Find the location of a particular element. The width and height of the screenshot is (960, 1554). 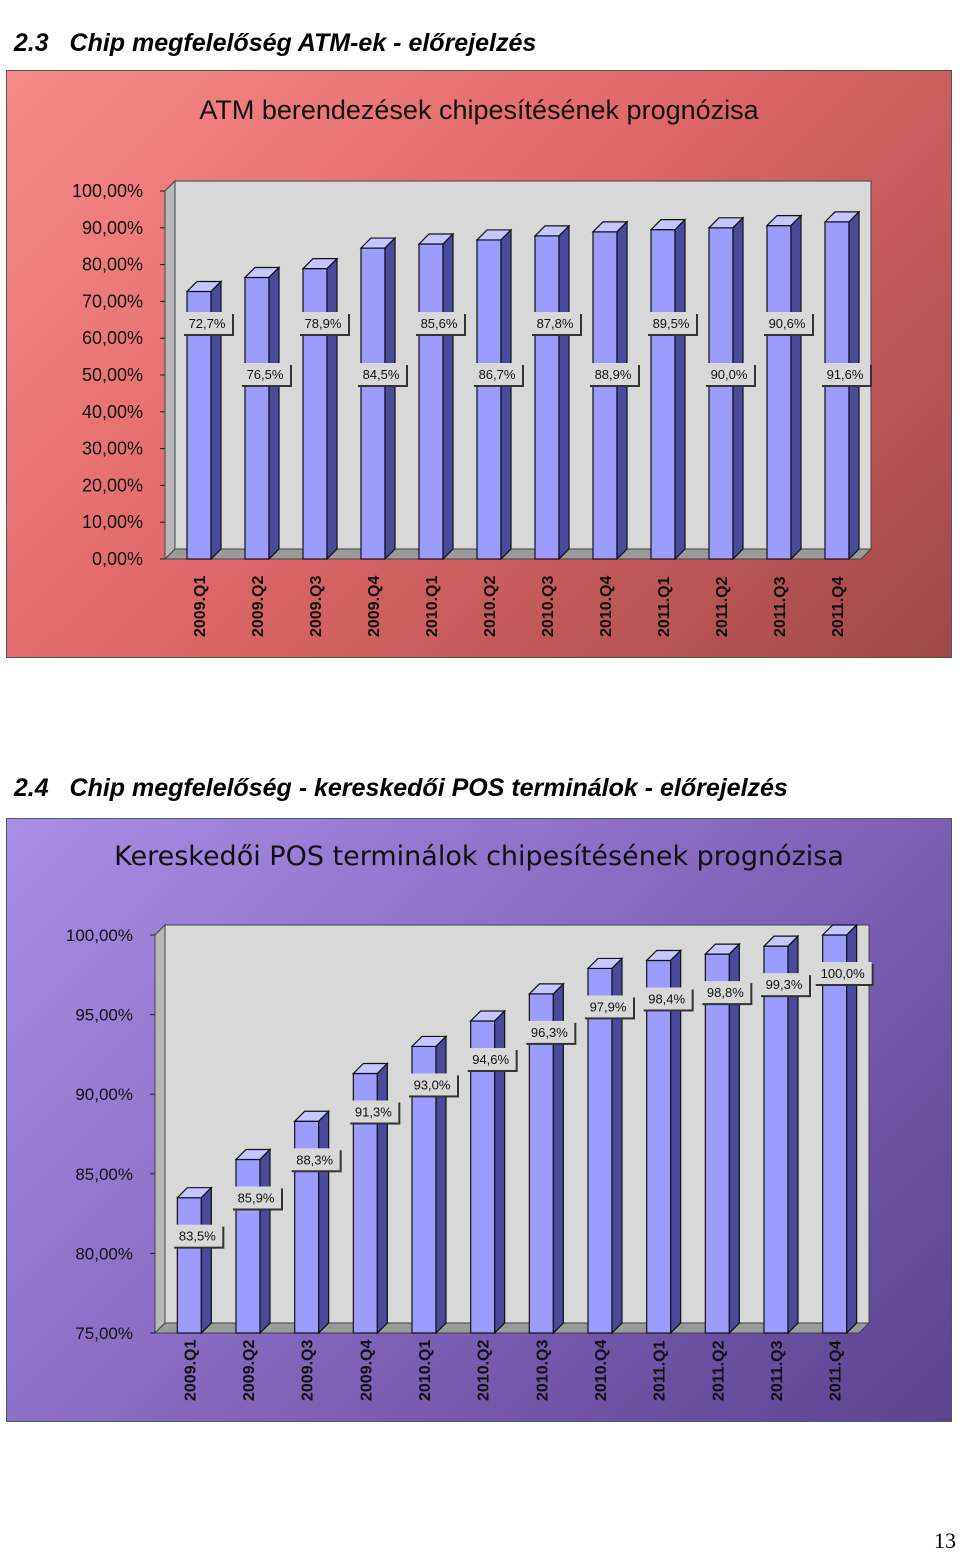

x-tick-label: 2011.Q4 is located at coordinates (838, 606).